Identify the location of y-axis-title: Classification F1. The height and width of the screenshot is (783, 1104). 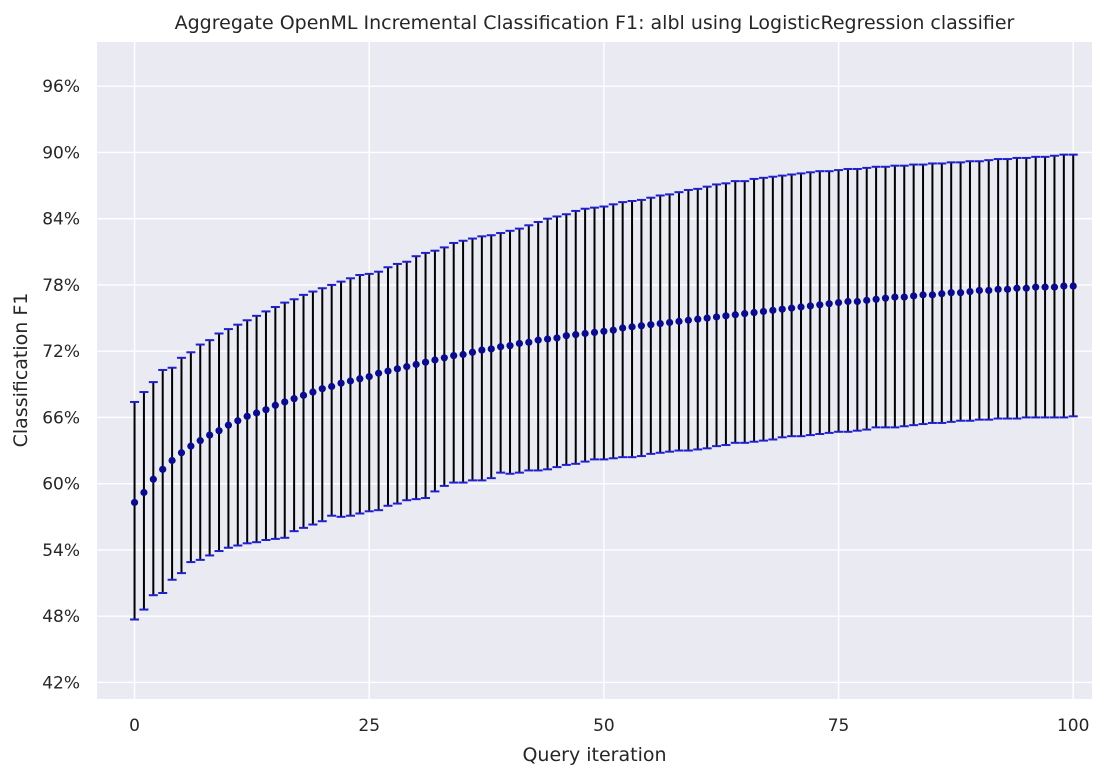
(21, 370).